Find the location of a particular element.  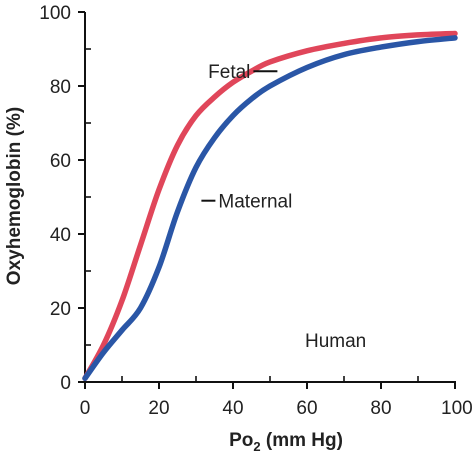

y-axis-title: Oxyhemoglobin (%) is located at coordinates (14, 196).